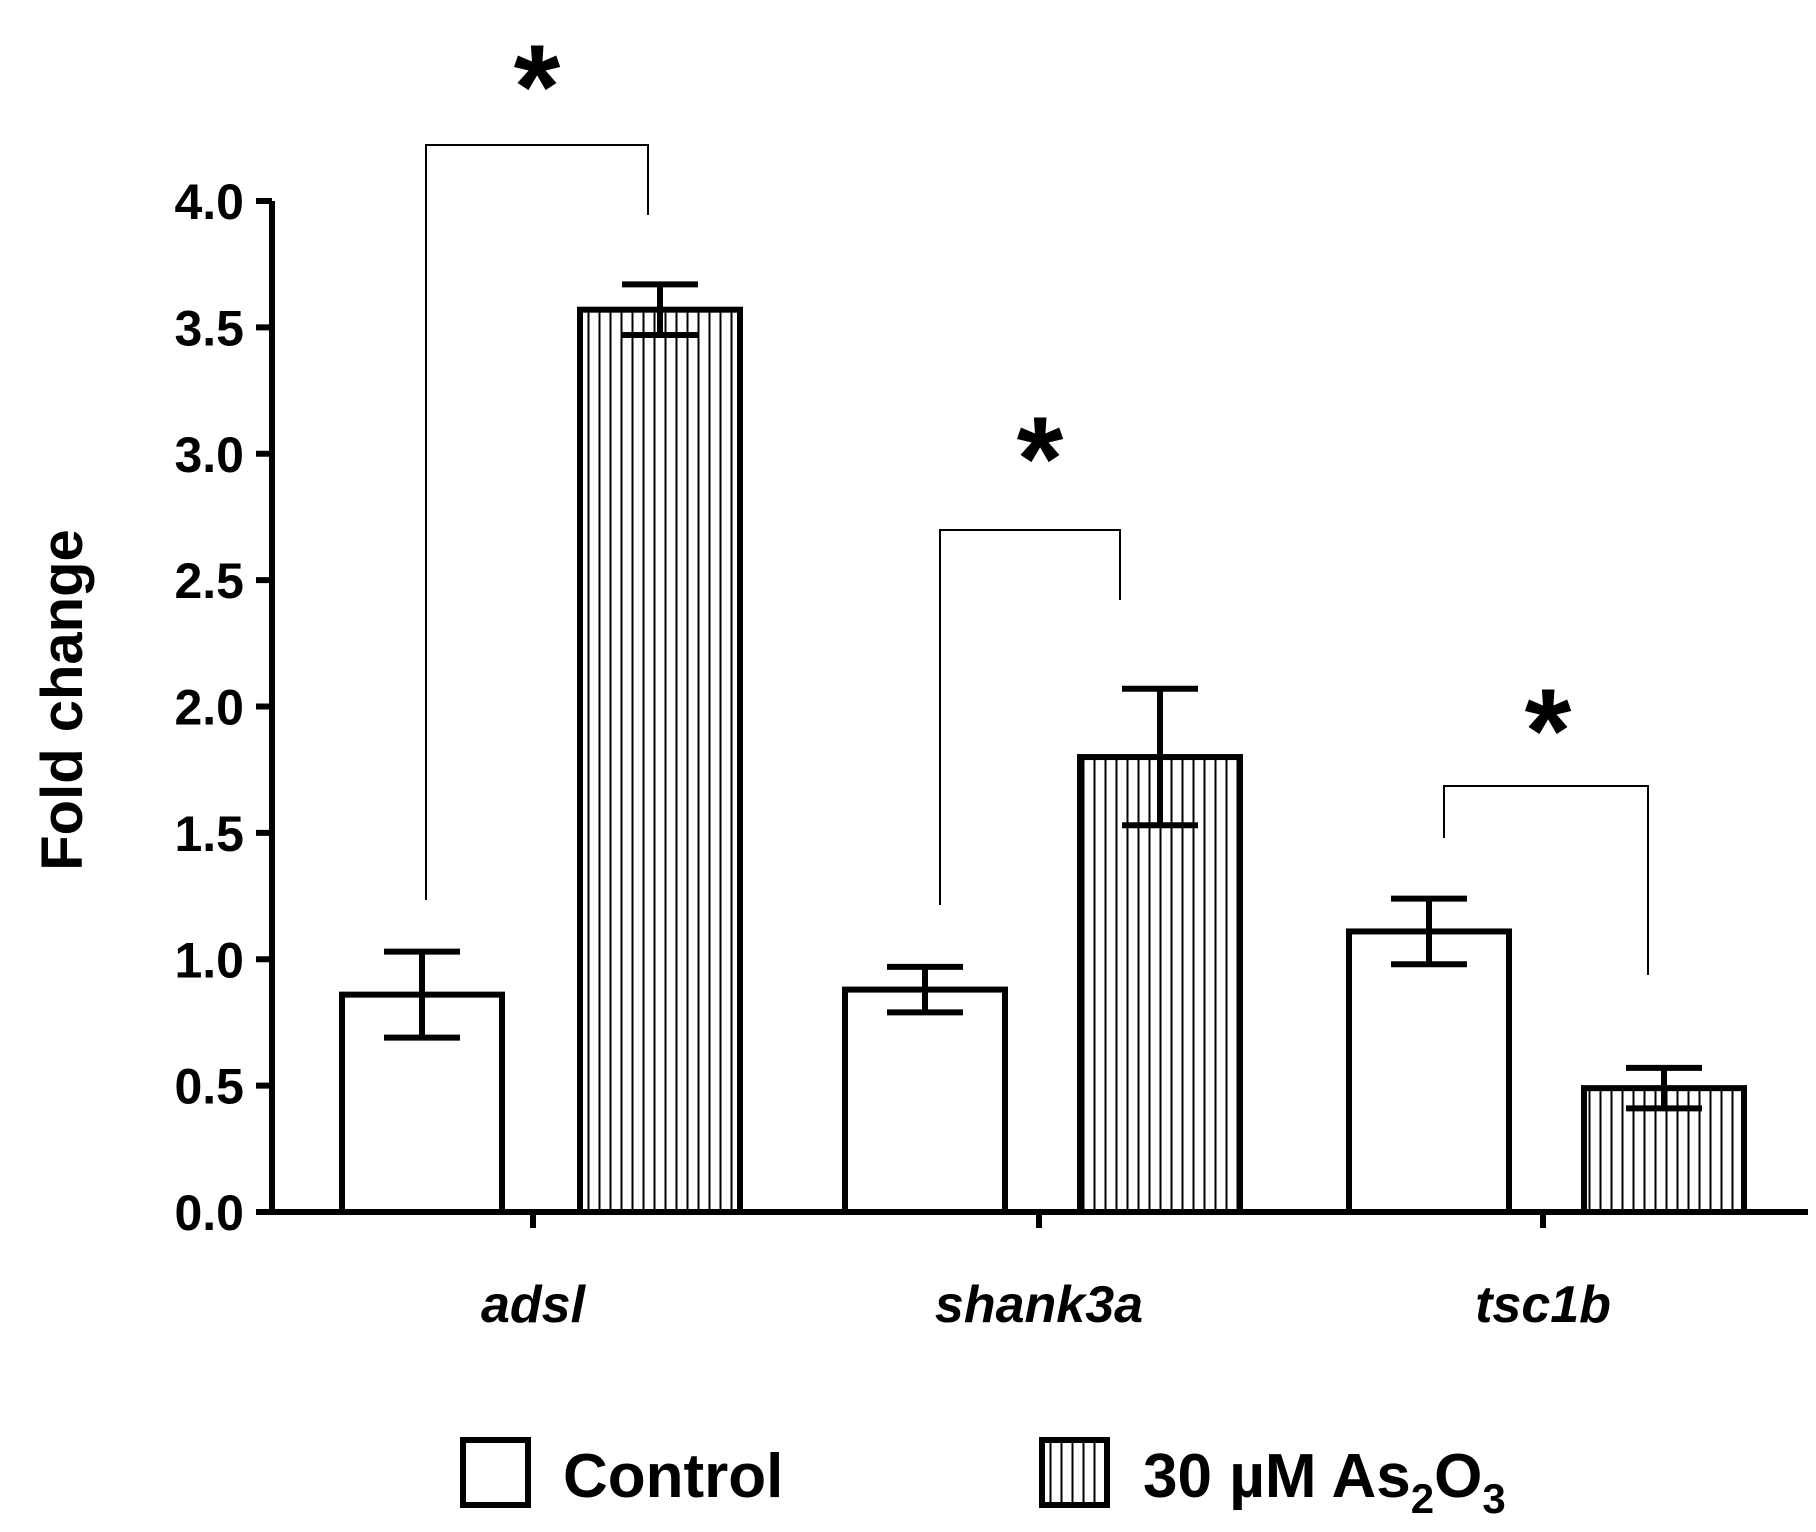 This screenshot has height=1532, width=1816. I want to click on y-tick-label: 2.5, so click(209, 581).